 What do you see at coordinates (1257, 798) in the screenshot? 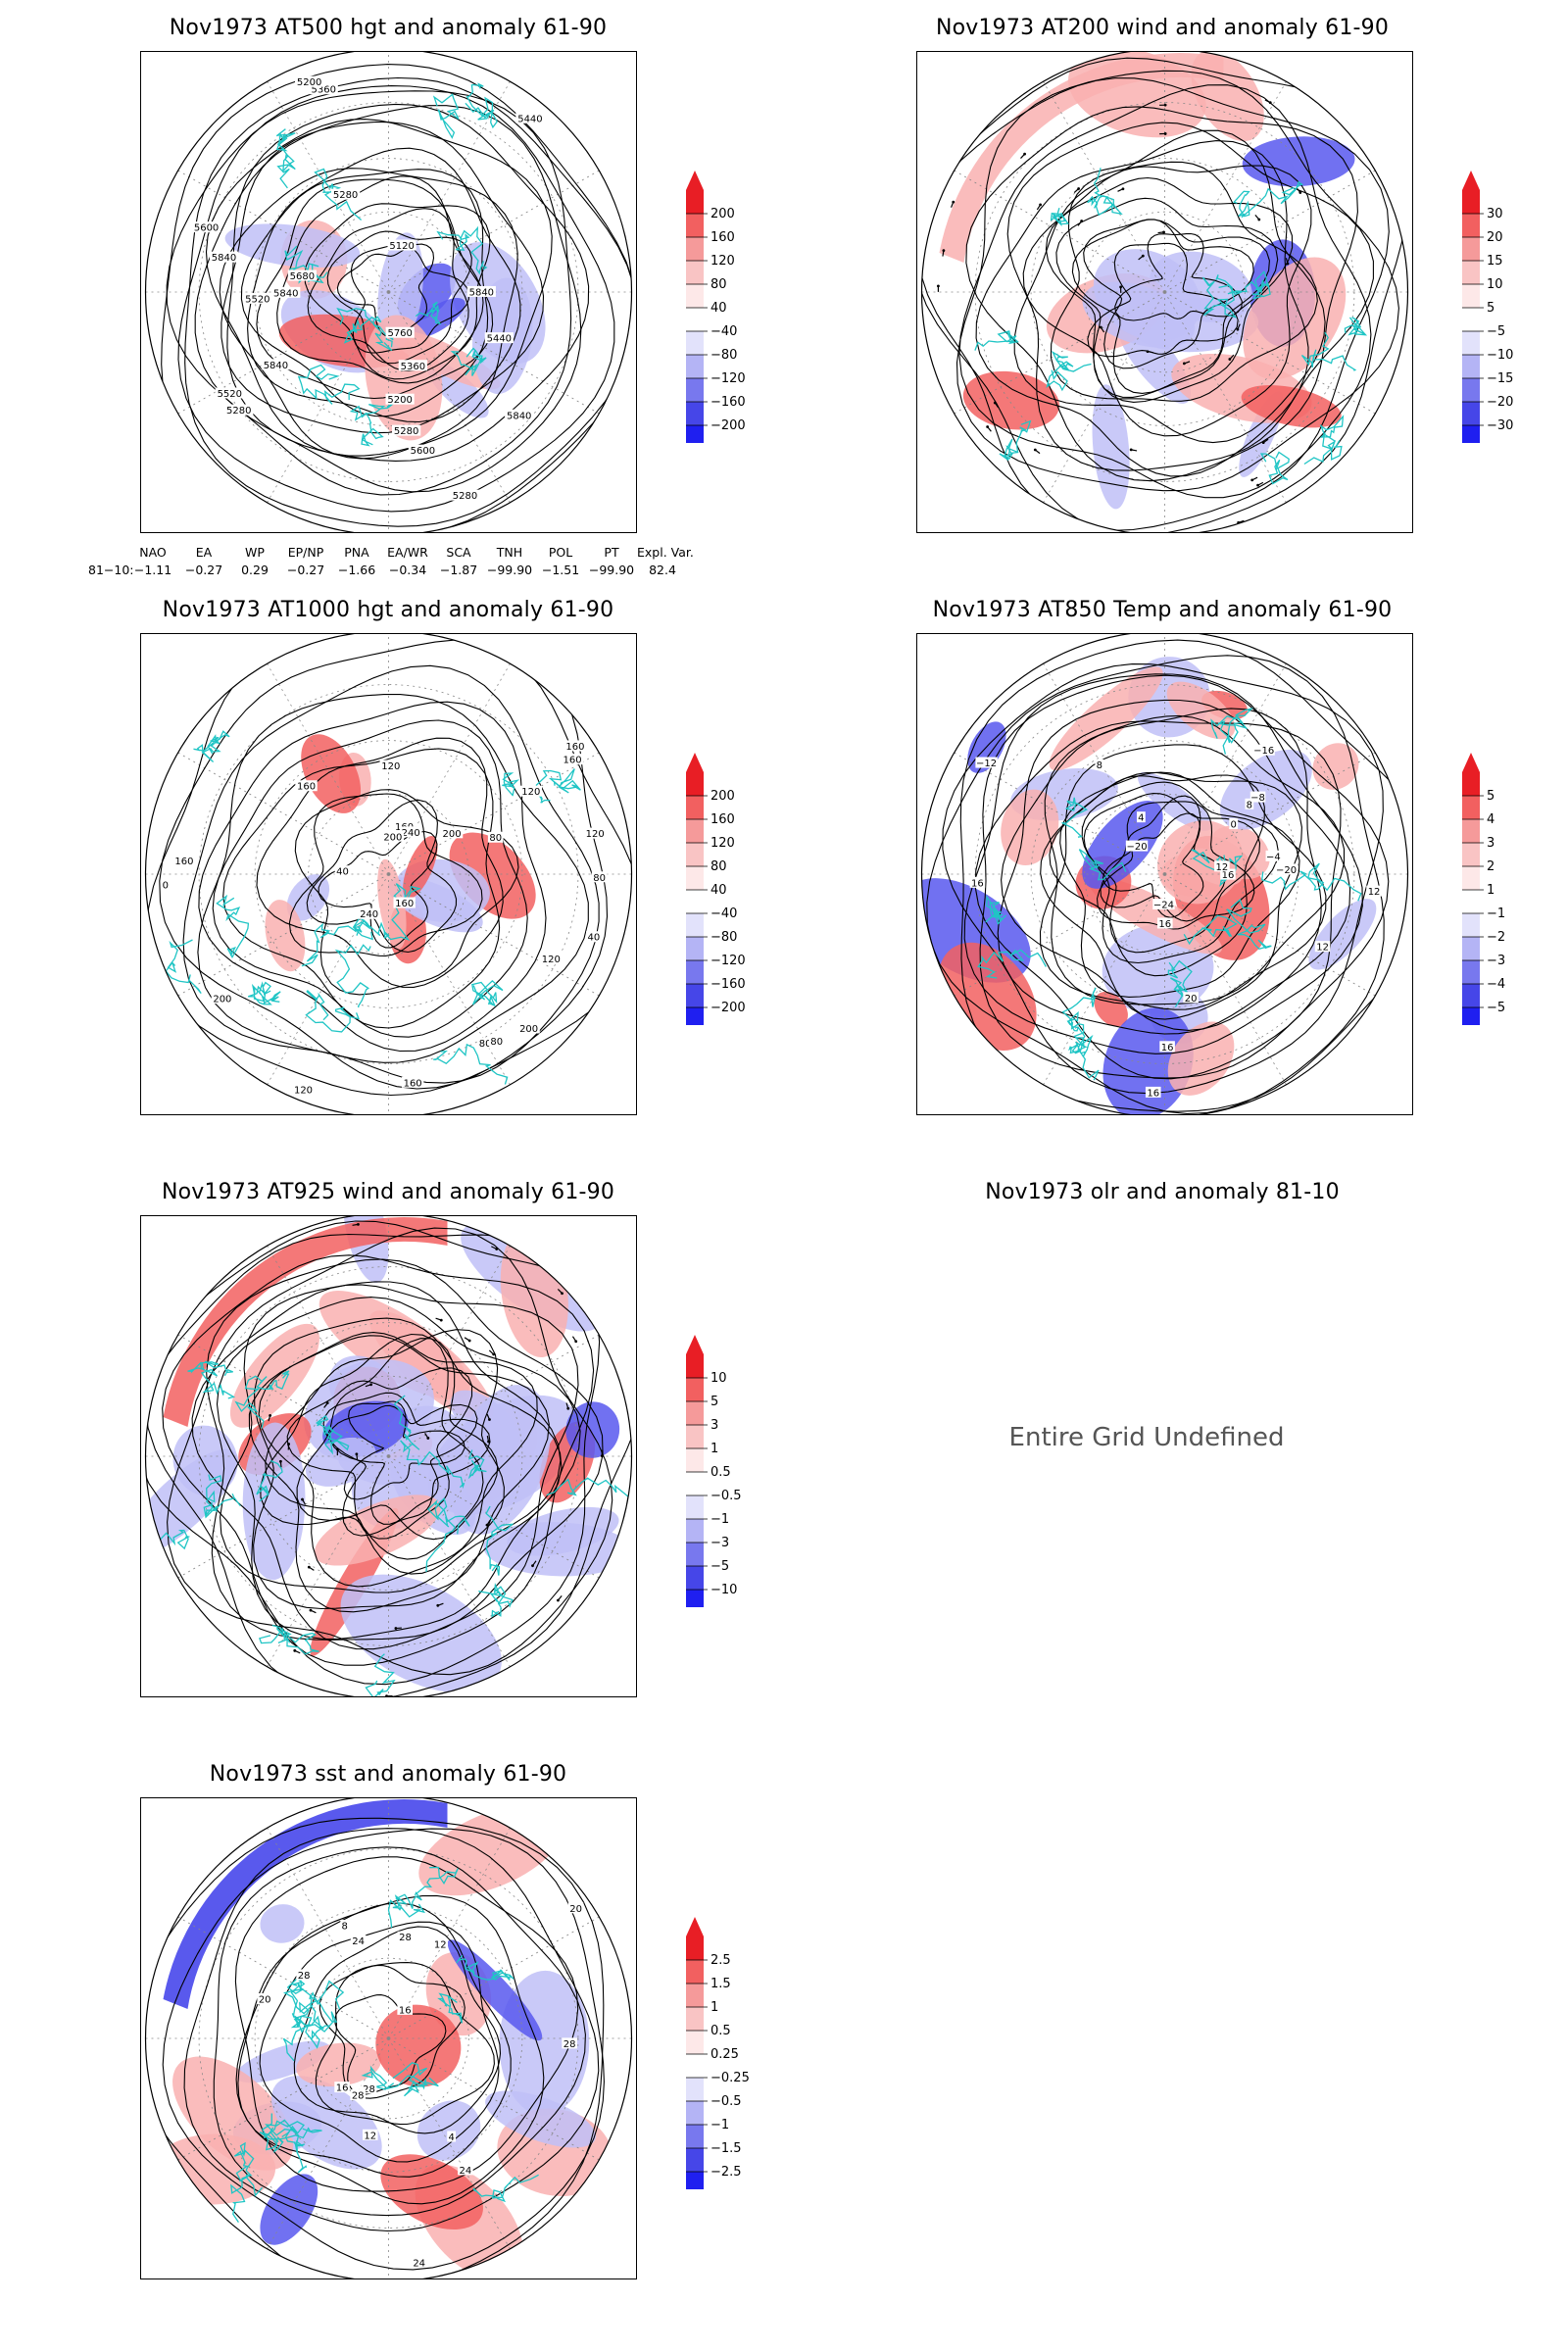
I see `contour-label: −8` at bounding box center [1257, 798].